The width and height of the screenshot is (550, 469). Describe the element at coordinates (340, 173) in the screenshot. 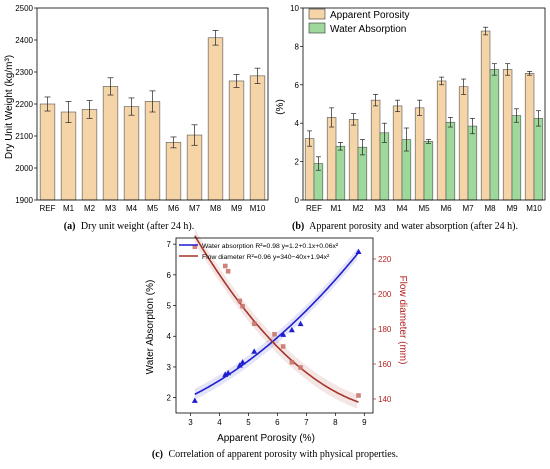

I see `bar-absorption-M1` at that location.